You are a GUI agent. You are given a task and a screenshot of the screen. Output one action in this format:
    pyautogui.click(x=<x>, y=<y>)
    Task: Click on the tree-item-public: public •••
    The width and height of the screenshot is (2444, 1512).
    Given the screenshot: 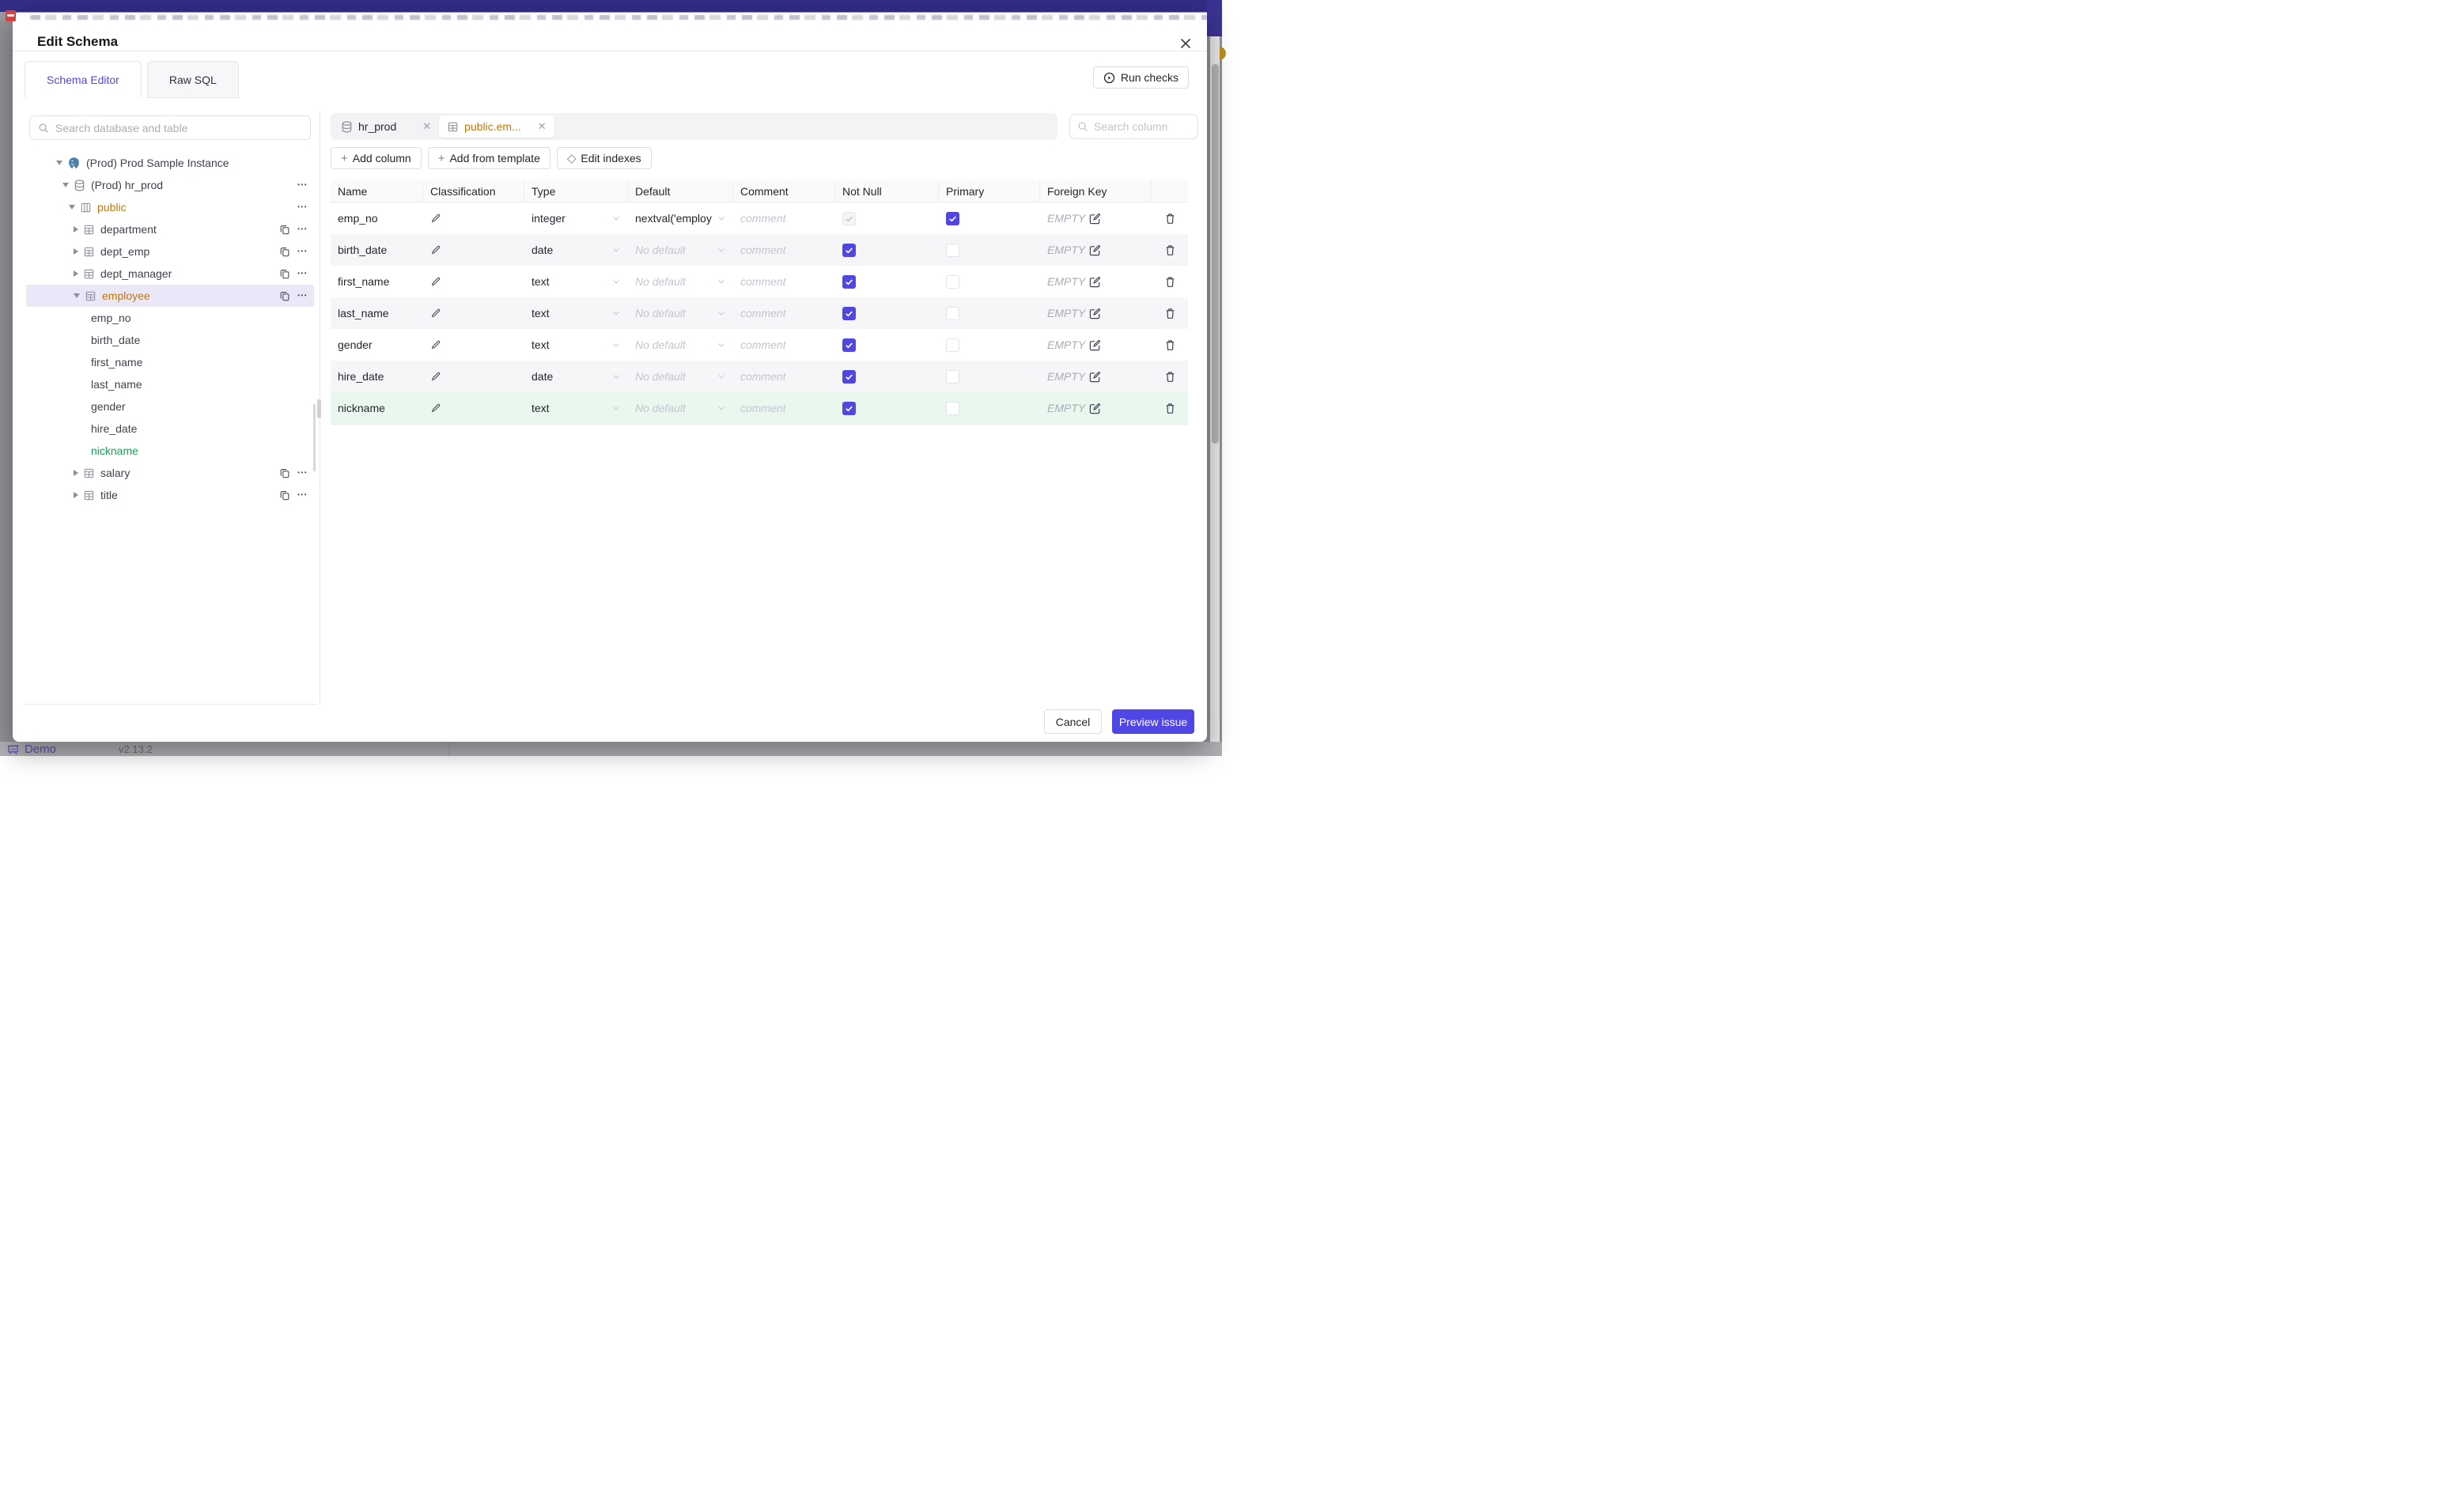 What is the action you would take?
    pyautogui.click(x=170, y=207)
    